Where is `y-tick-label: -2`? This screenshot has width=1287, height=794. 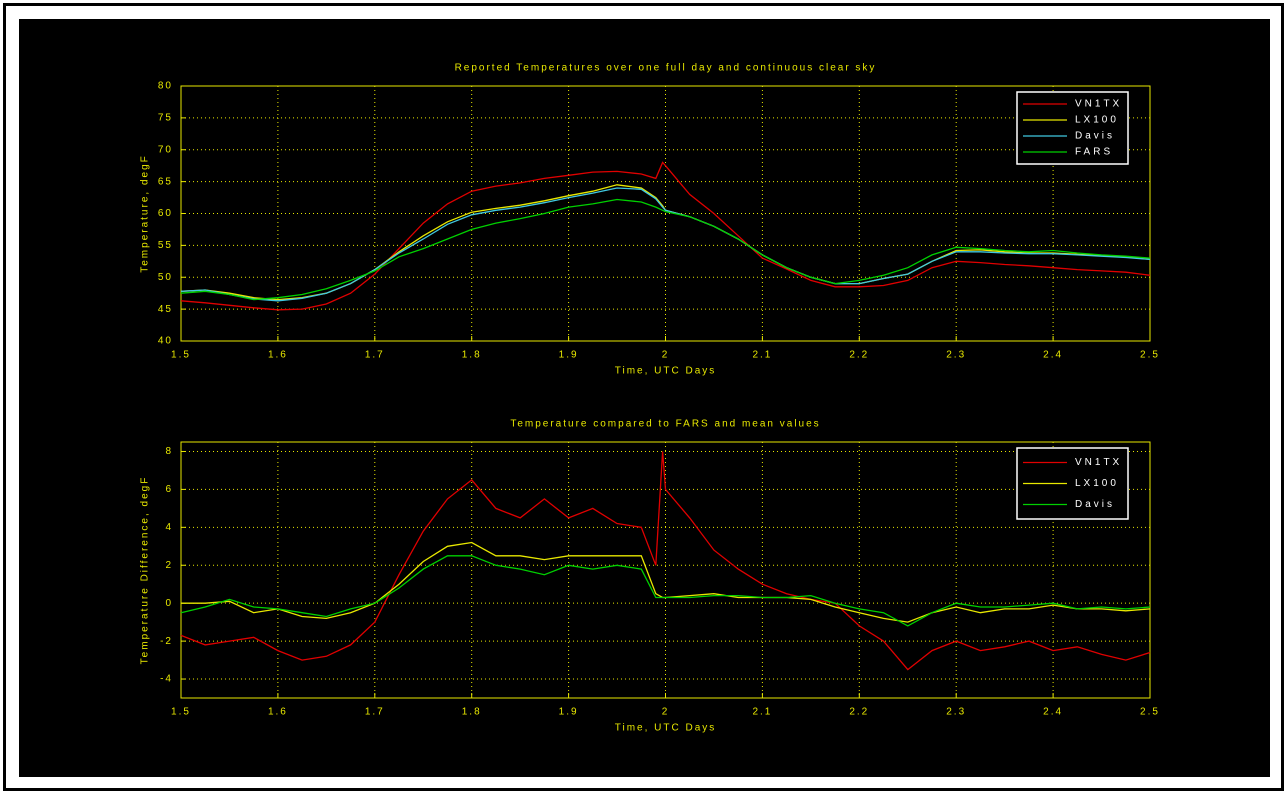
y-tick-label: -2 is located at coordinates (166, 641).